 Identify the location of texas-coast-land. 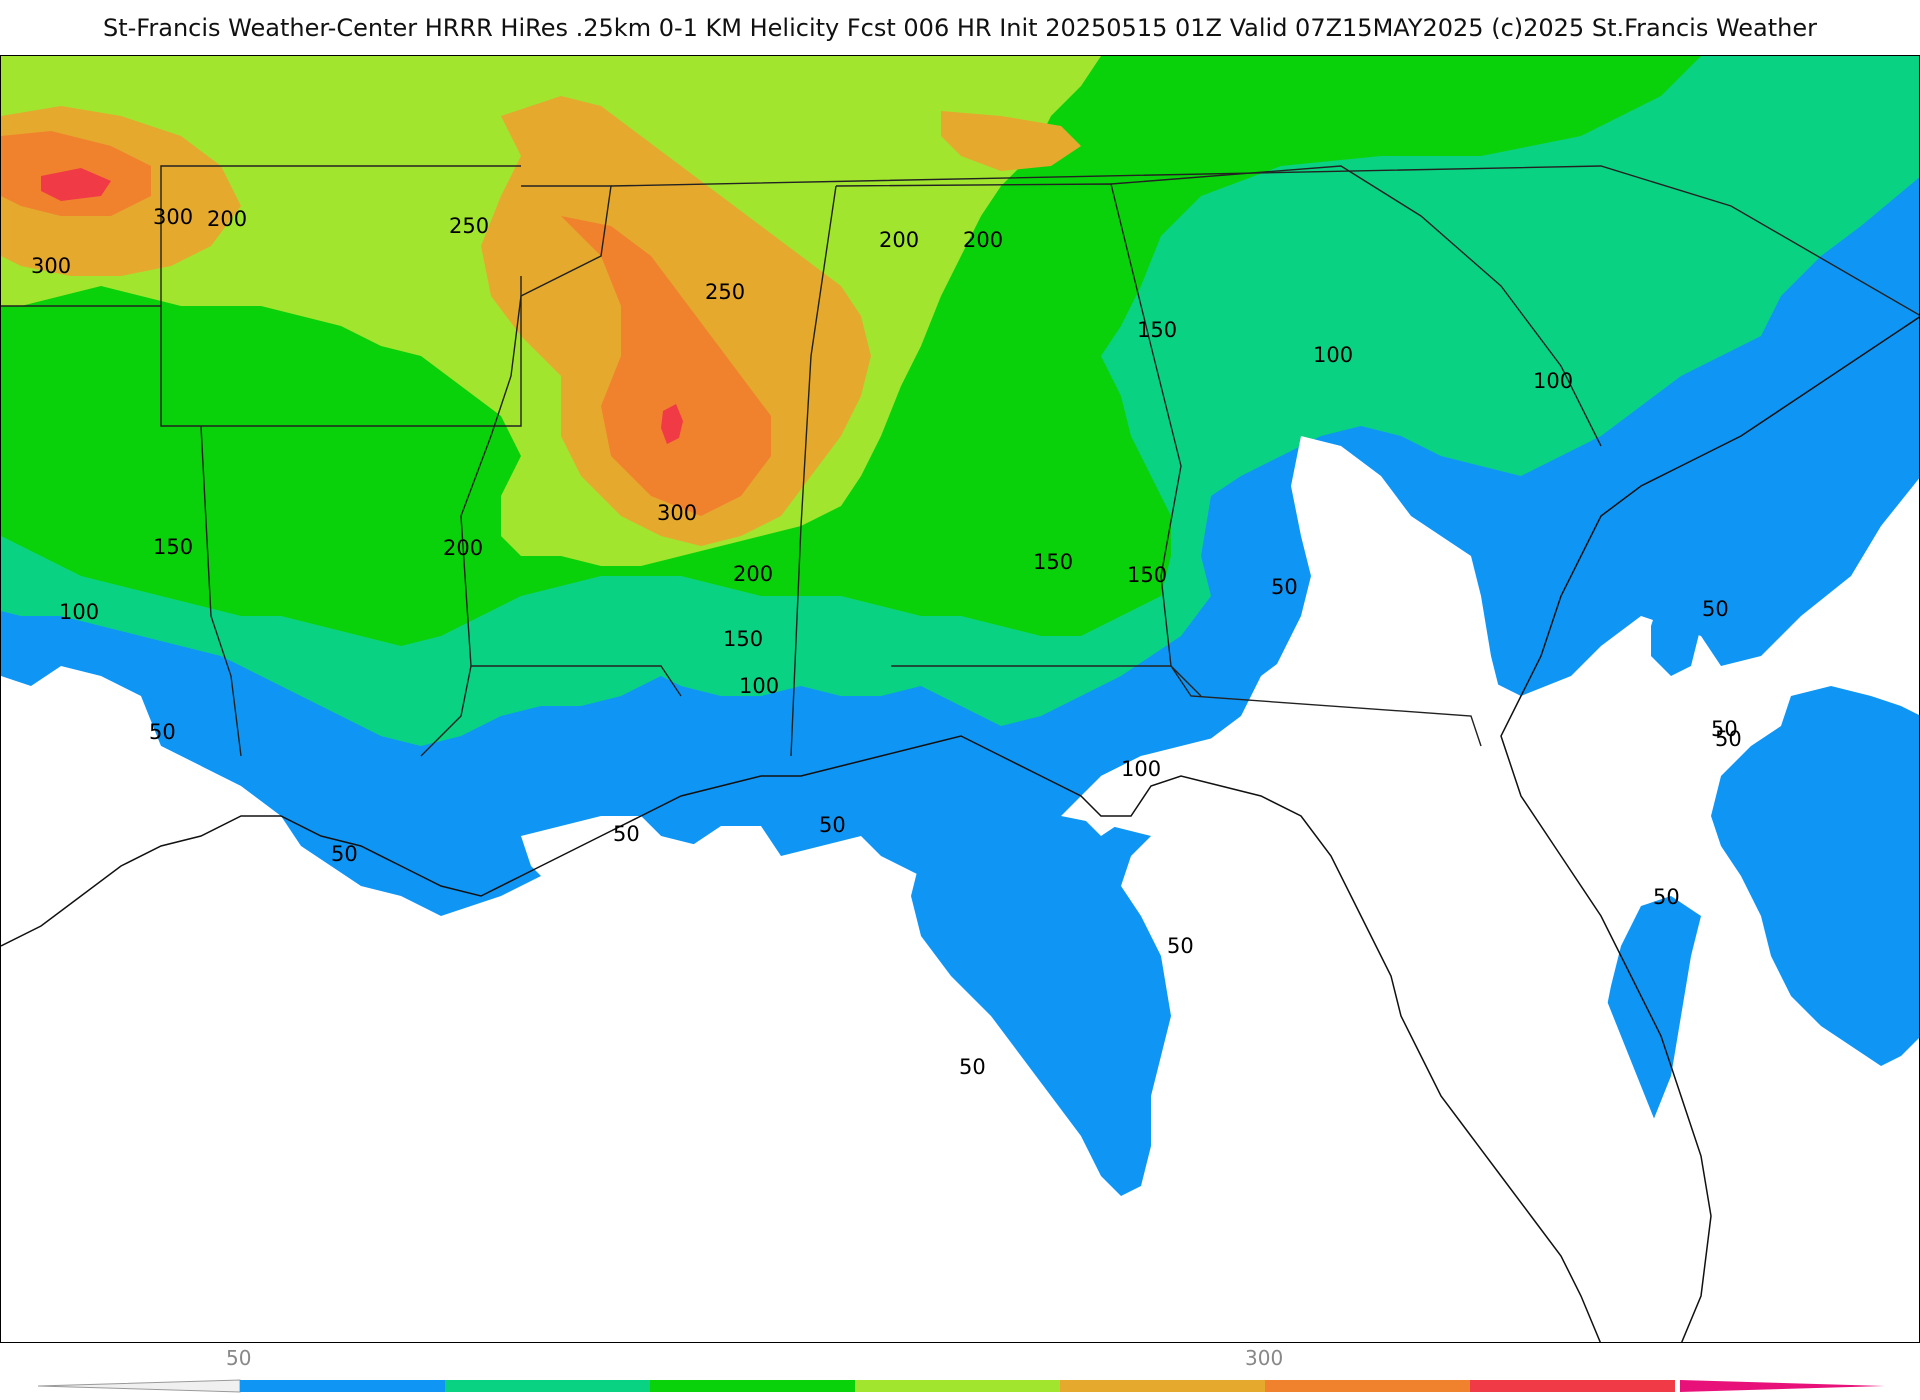
(151, 811).